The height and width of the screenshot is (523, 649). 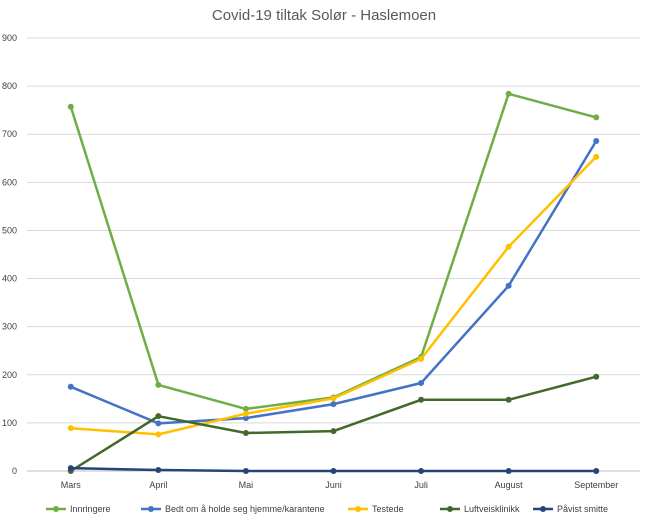 I want to click on legend-label: Påvist smitte, so click(x=582, y=509).